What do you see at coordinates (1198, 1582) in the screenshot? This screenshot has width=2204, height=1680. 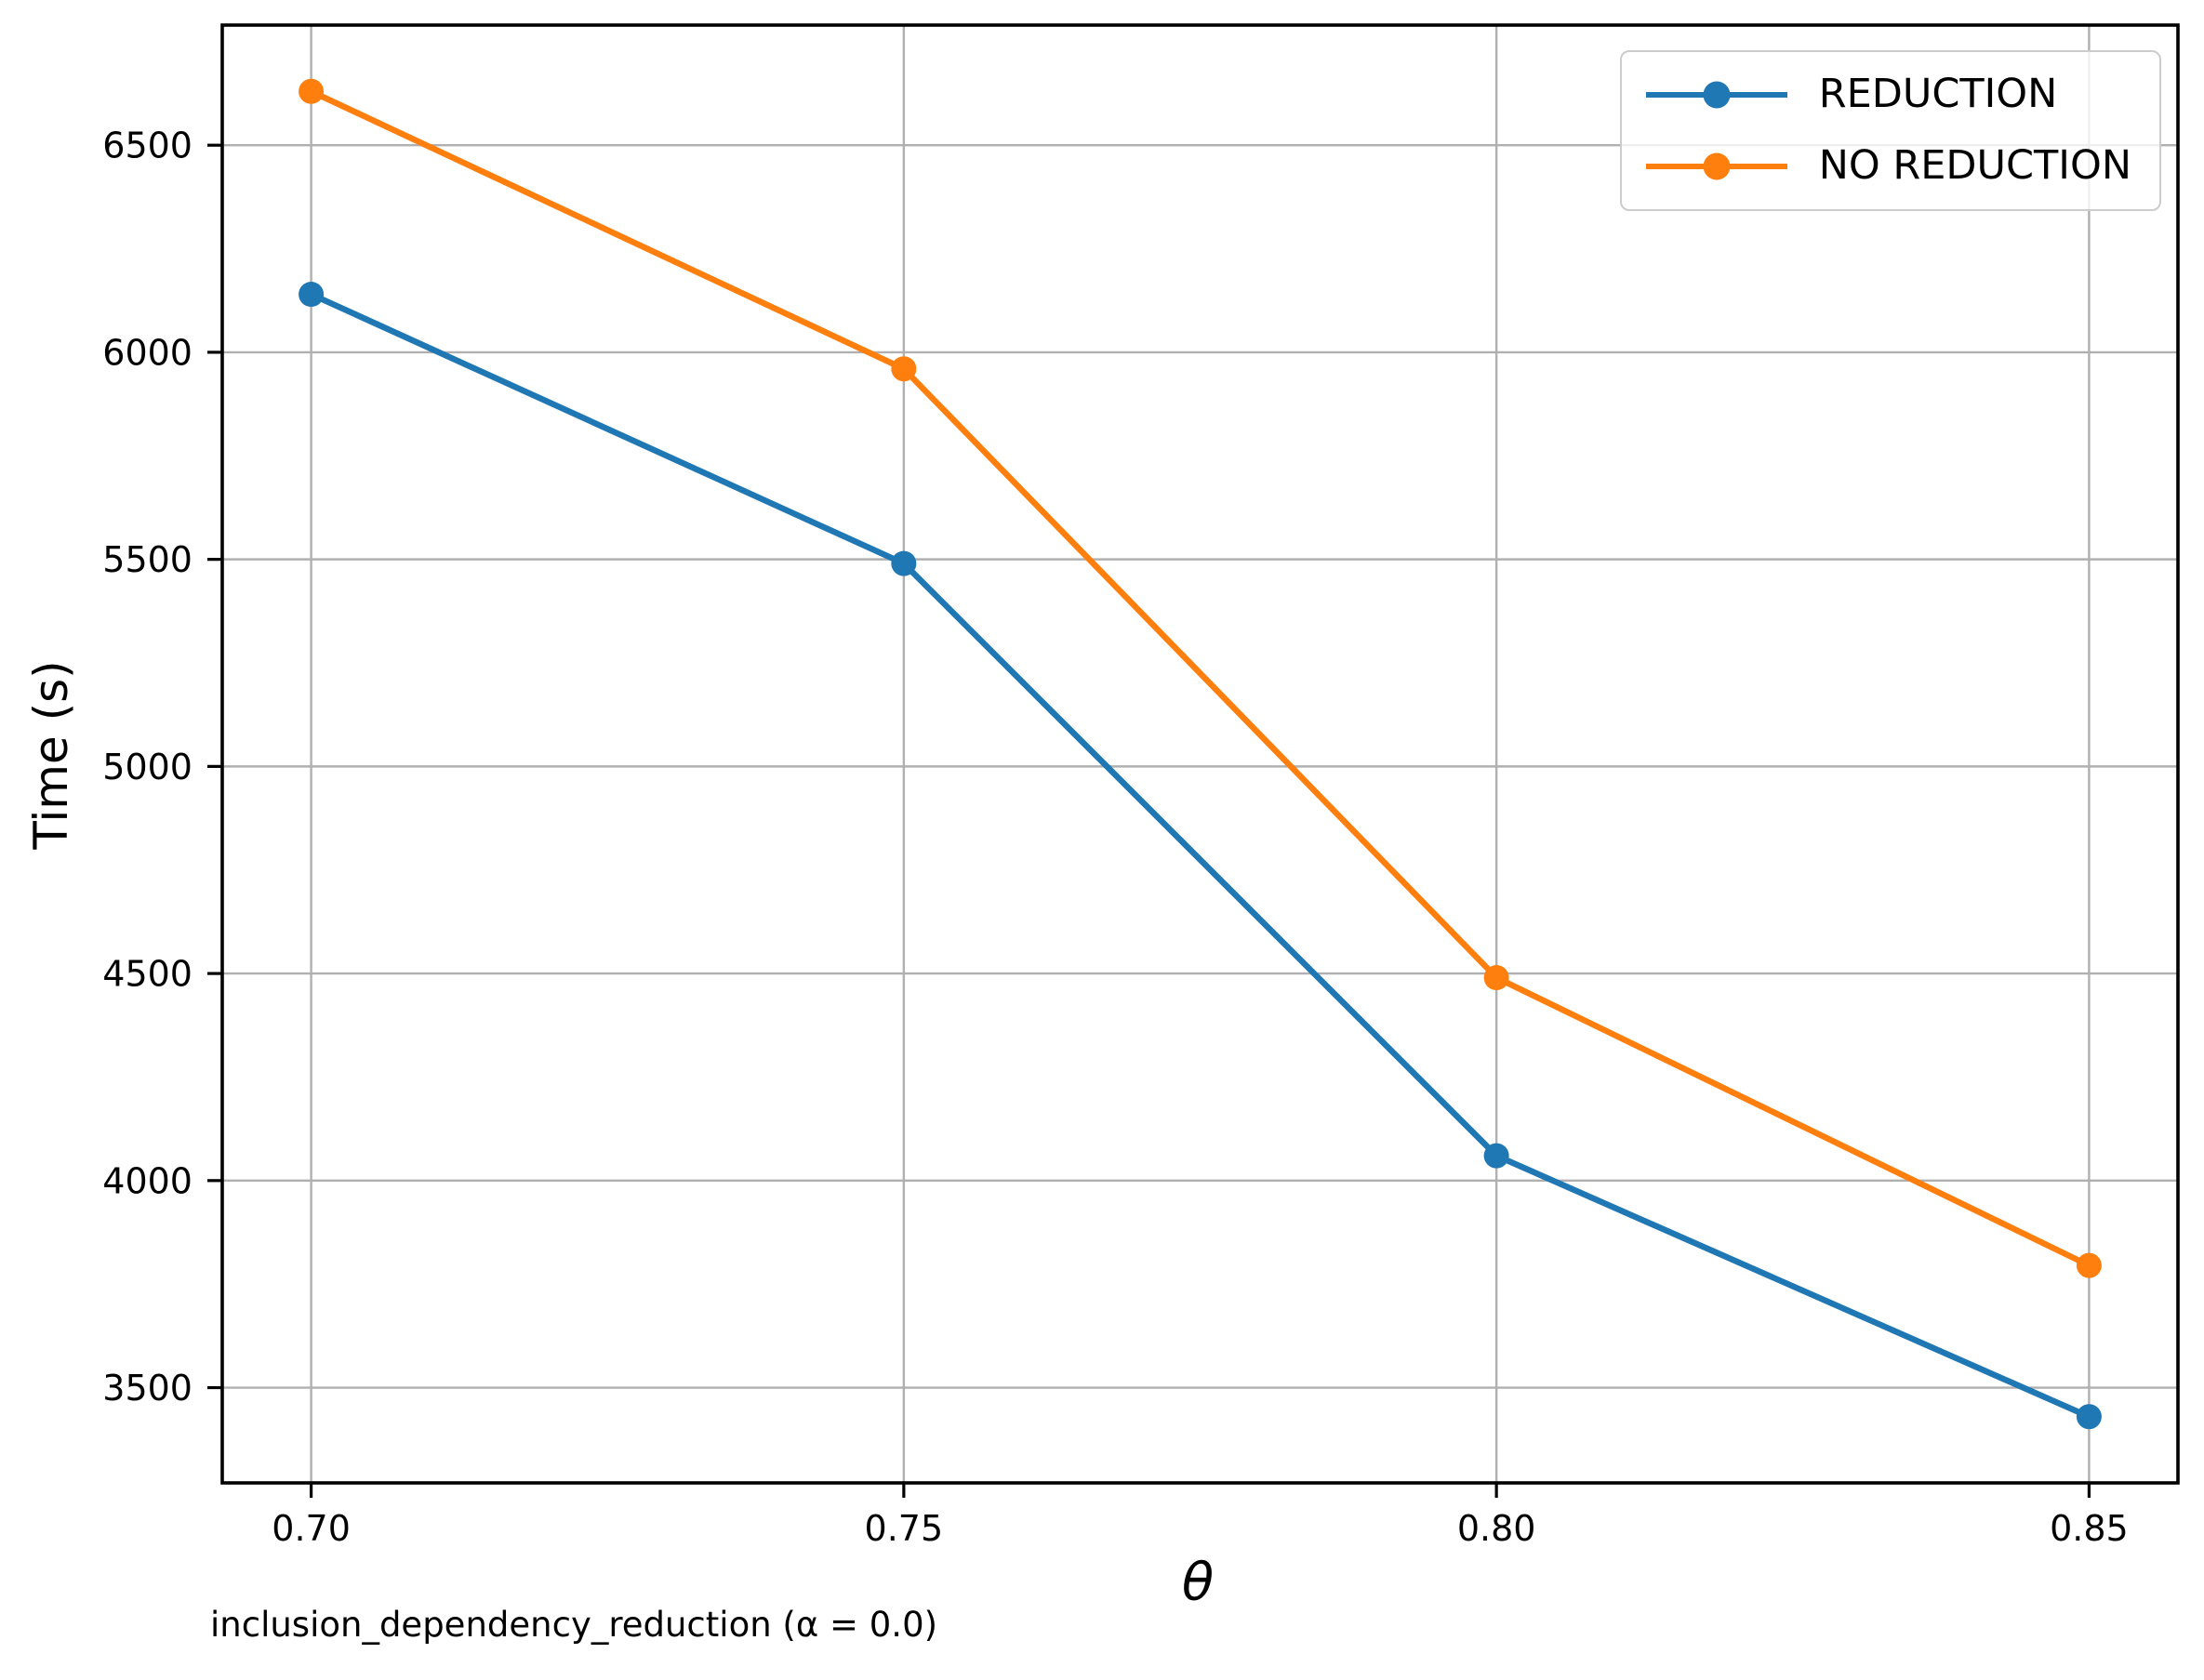 I see `x-axis-label: θ` at bounding box center [1198, 1582].